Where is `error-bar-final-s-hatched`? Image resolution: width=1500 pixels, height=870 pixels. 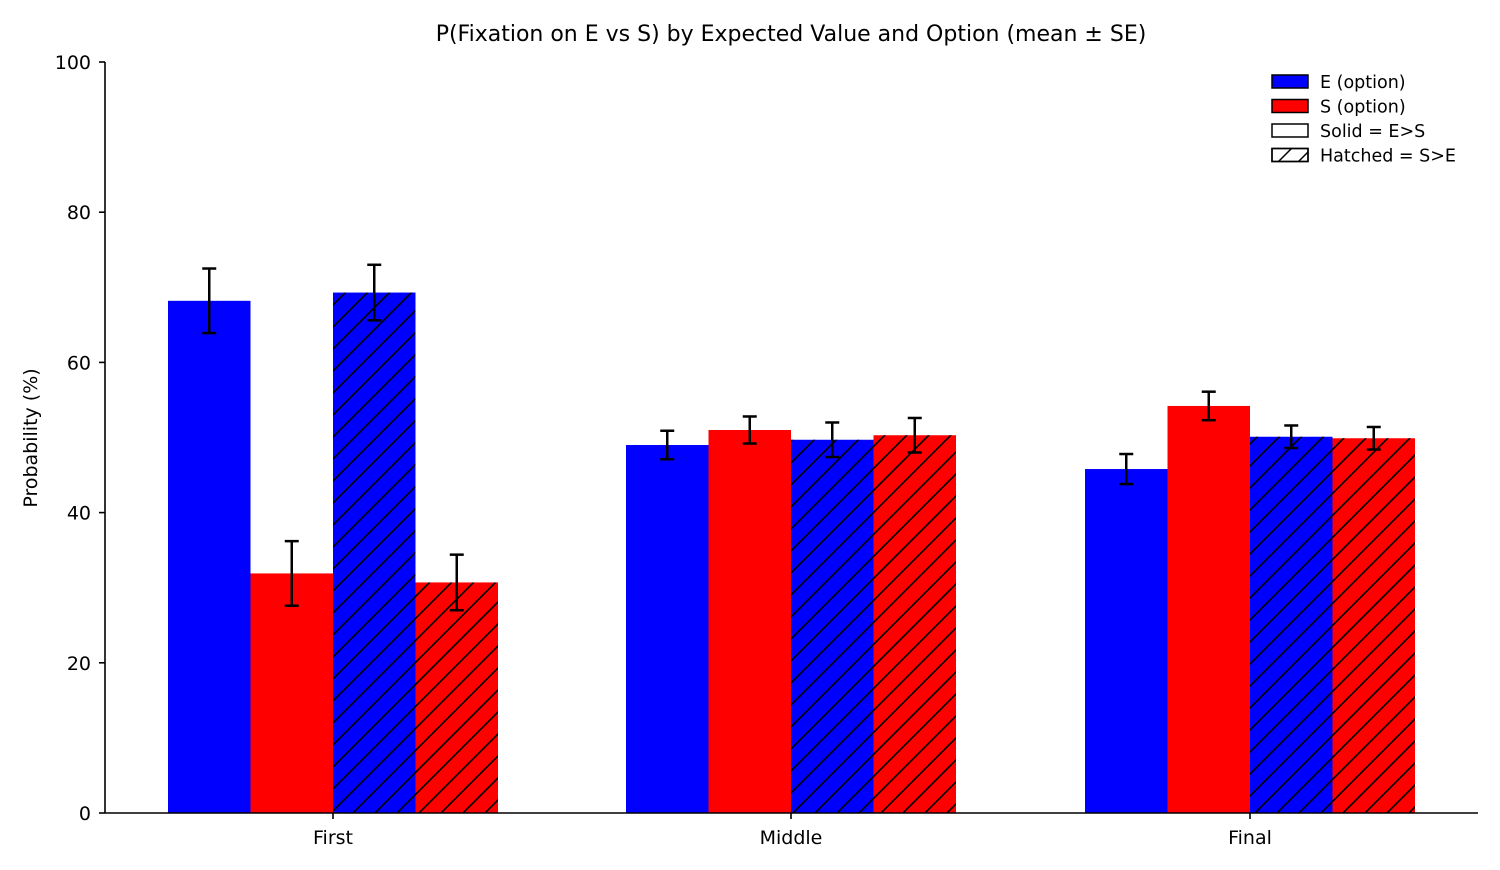 error-bar-final-s-hatched is located at coordinates (1373, 438).